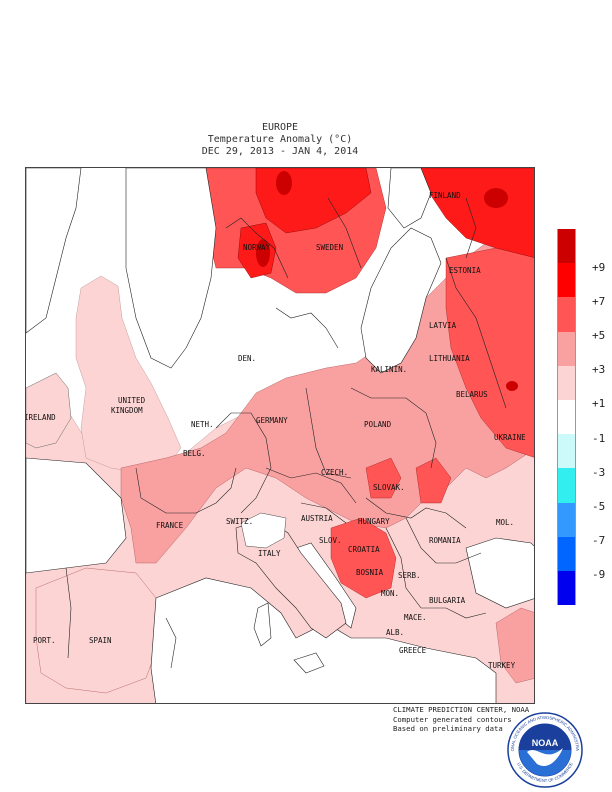  Describe the element at coordinates (263, 253) in the screenshot. I see `anomaly-core-plus9-c` at that location.